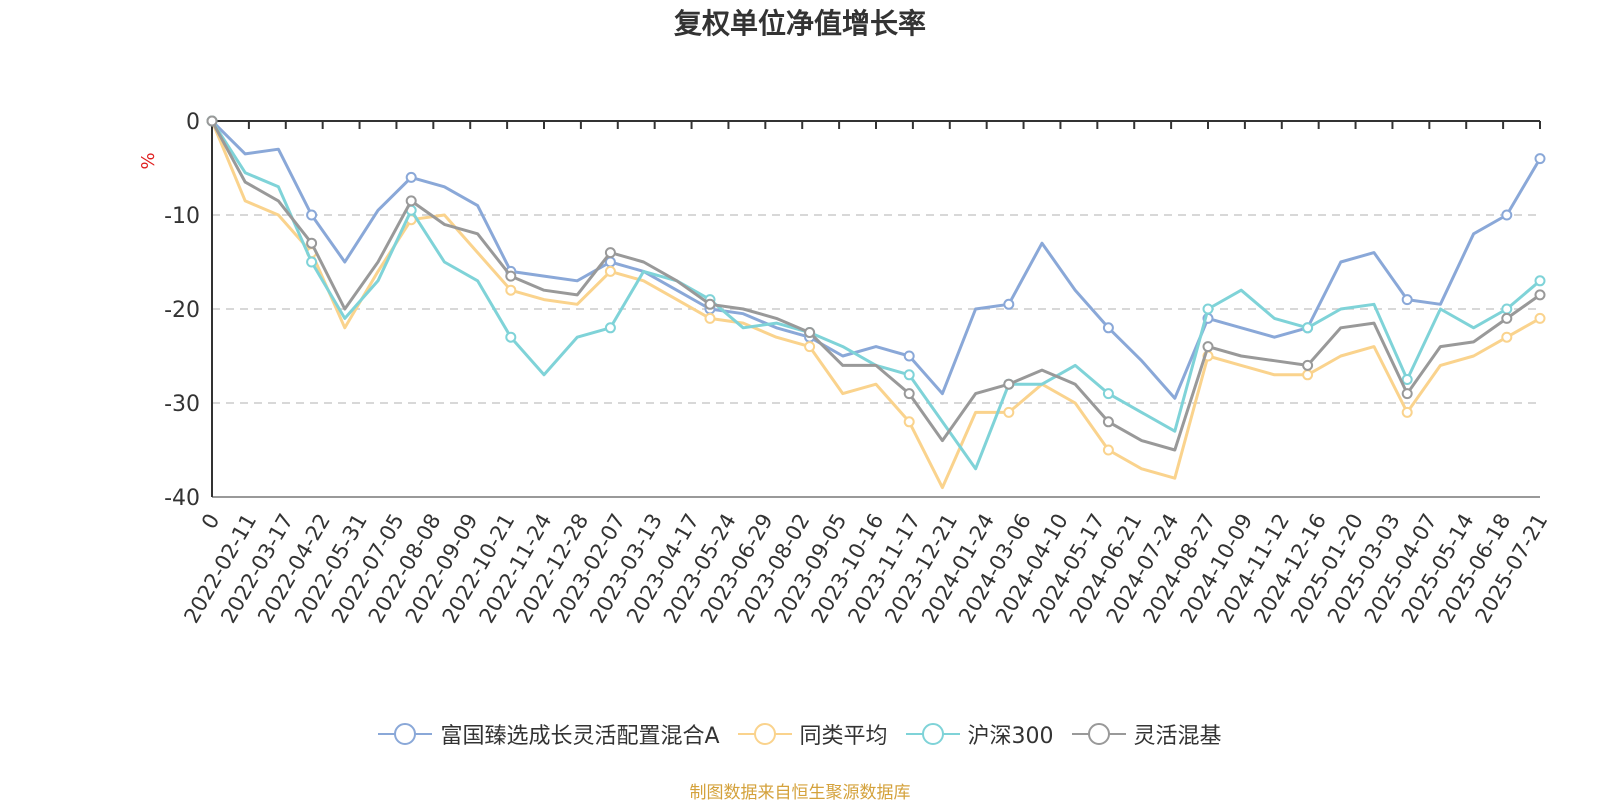 This screenshot has width=1600, height=803. Describe the element at coordinates (843, 736) in the screenshot. I see `legend-label: 同类平均` at that location.